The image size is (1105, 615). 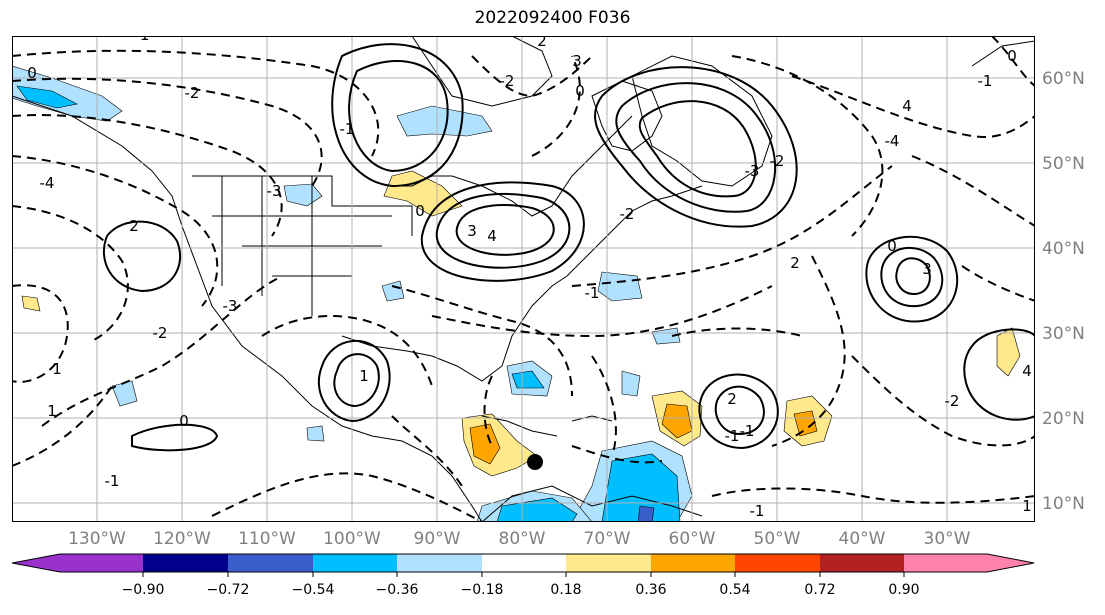 I want to click on longitude-label: 70°W, so click(x=607, y=538).